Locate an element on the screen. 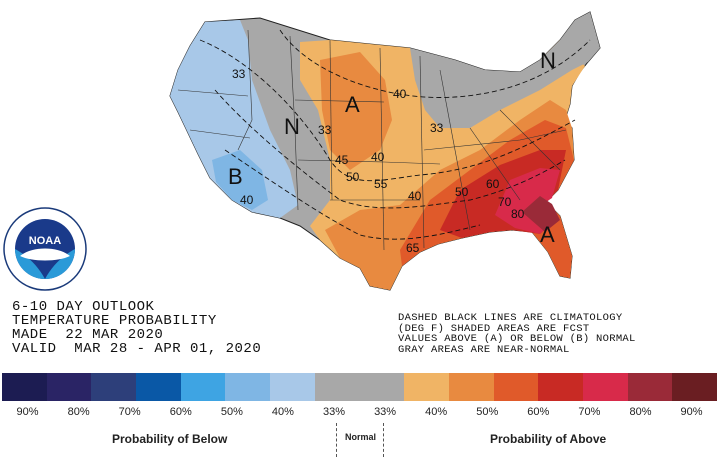 Image resolution: width=719 pixels, height=461 pixels. title-line: 6-10 DAY OUTLOOK is located at coordinates (83, 307).